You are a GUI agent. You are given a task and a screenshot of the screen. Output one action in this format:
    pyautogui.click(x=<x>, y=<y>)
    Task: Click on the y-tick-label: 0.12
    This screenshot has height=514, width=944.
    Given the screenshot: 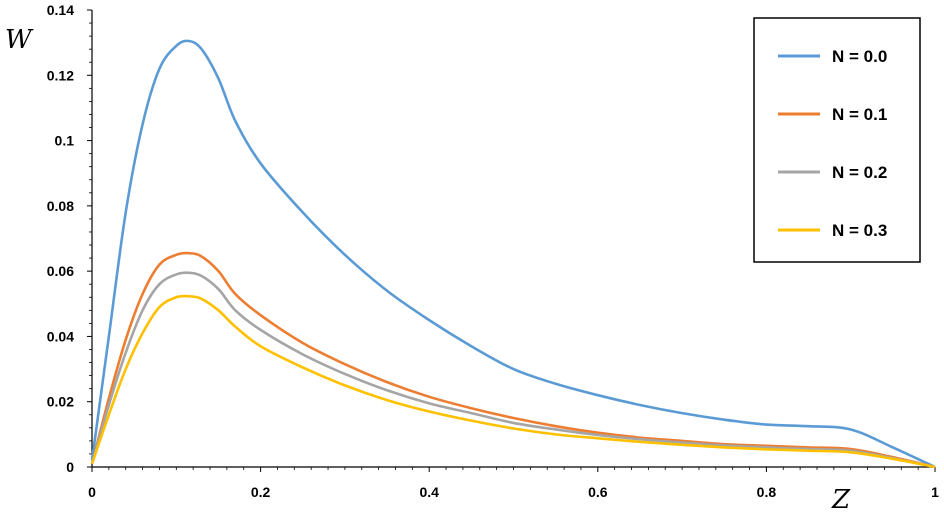 What is the action you would take?
    pyautogui.click(x=60, y=75)
    